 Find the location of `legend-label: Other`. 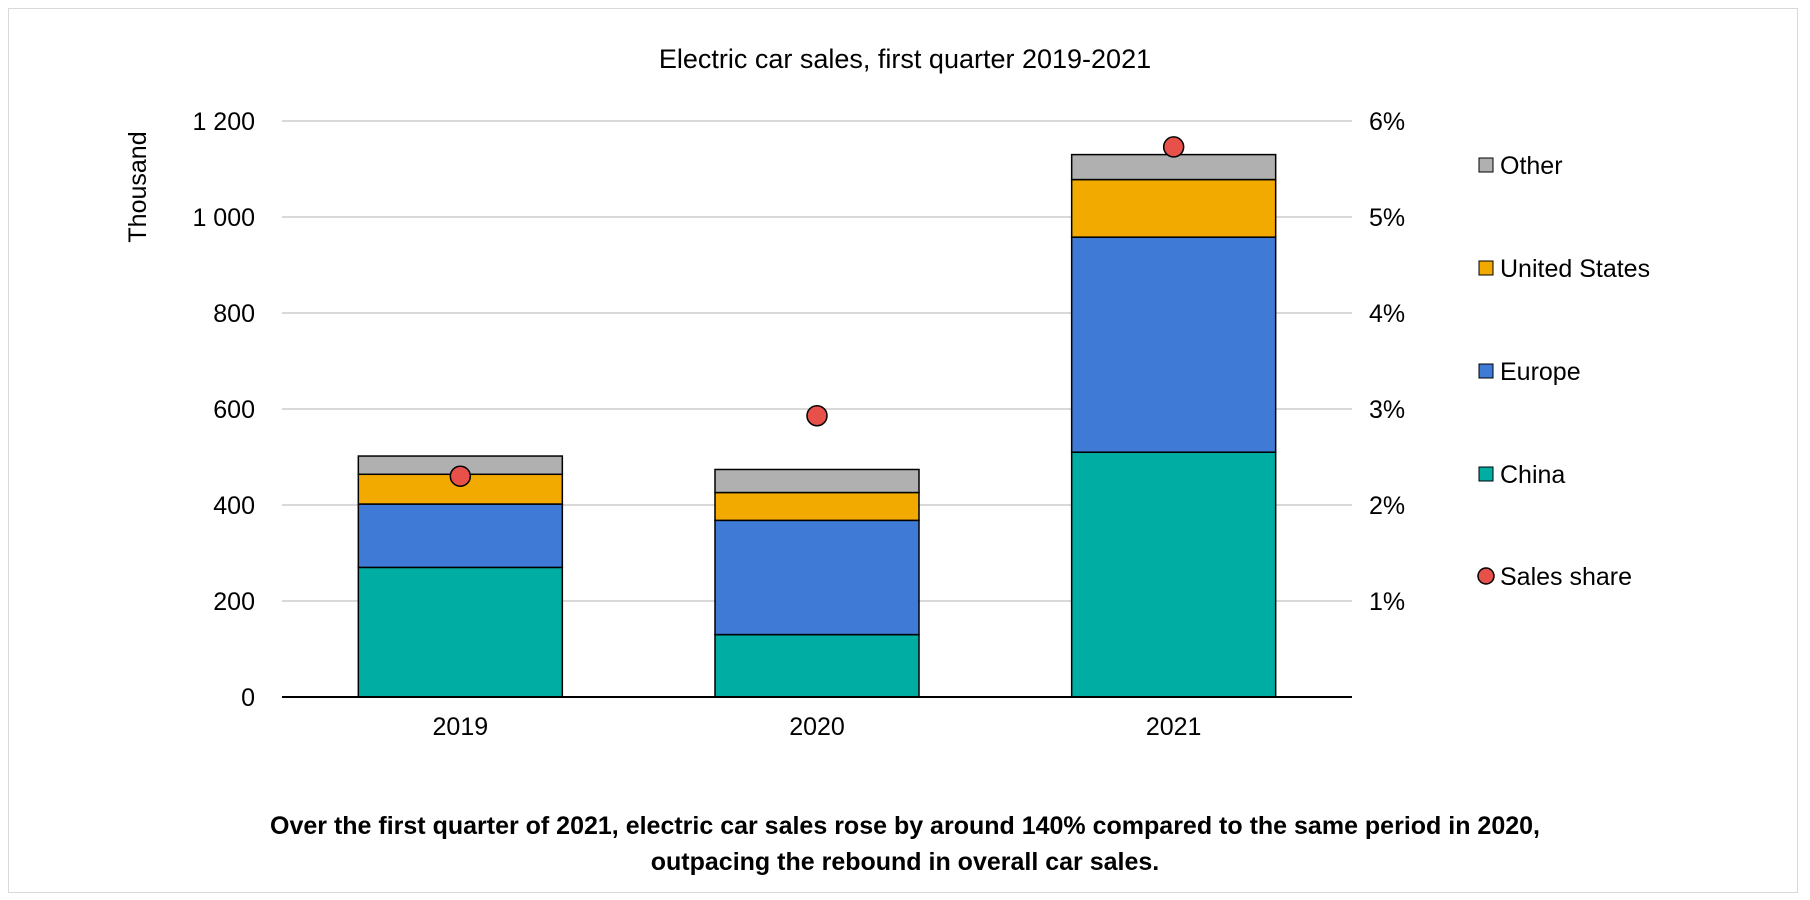

legend-label: Other is located at coordinates (1531, 166).